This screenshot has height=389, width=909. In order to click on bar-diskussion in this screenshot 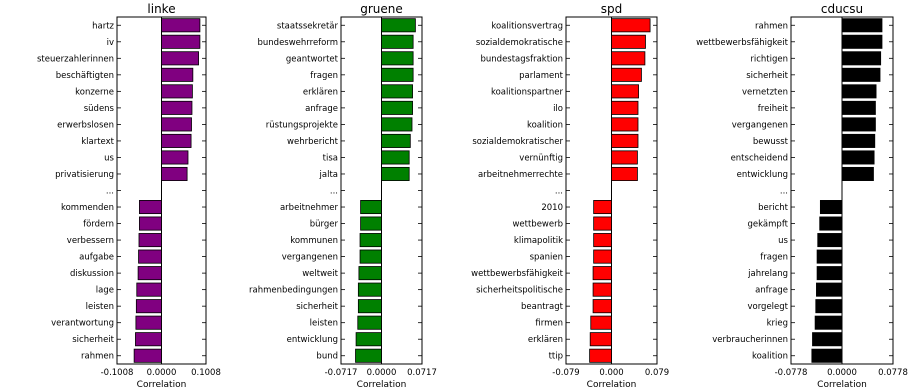, I will do `click(149, 273)`.